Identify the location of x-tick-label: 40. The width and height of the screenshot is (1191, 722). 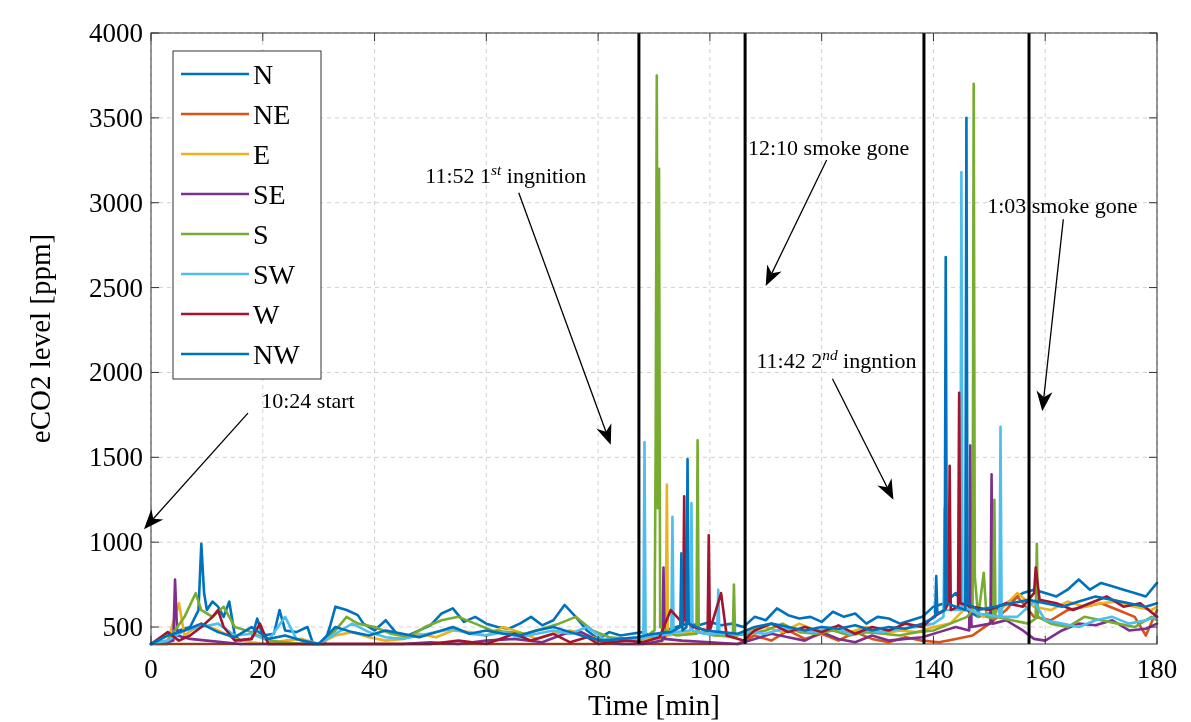
(375, 669).